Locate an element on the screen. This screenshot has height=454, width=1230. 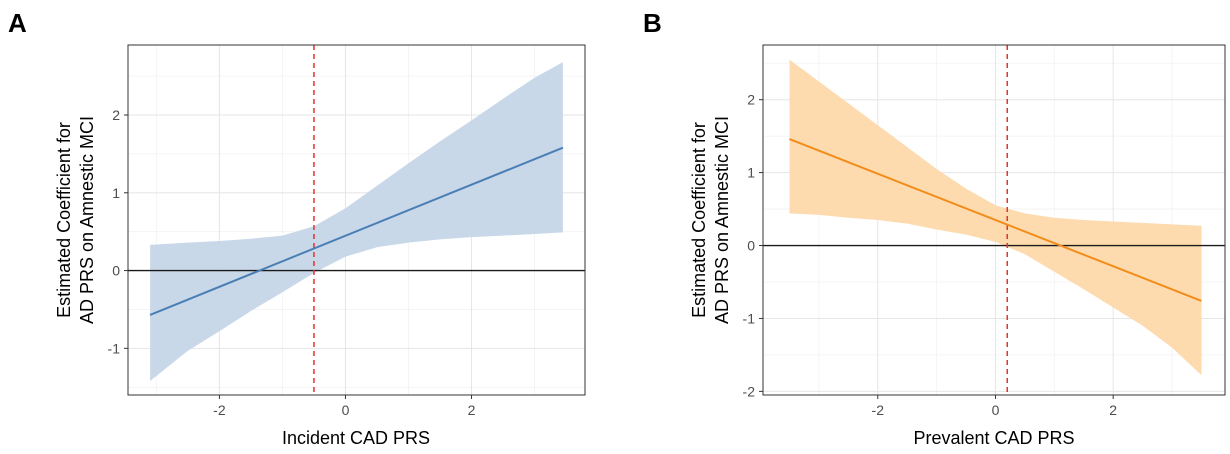
panel-a-x-ticks: -2 0 2 is located at coordinates (344, 406).